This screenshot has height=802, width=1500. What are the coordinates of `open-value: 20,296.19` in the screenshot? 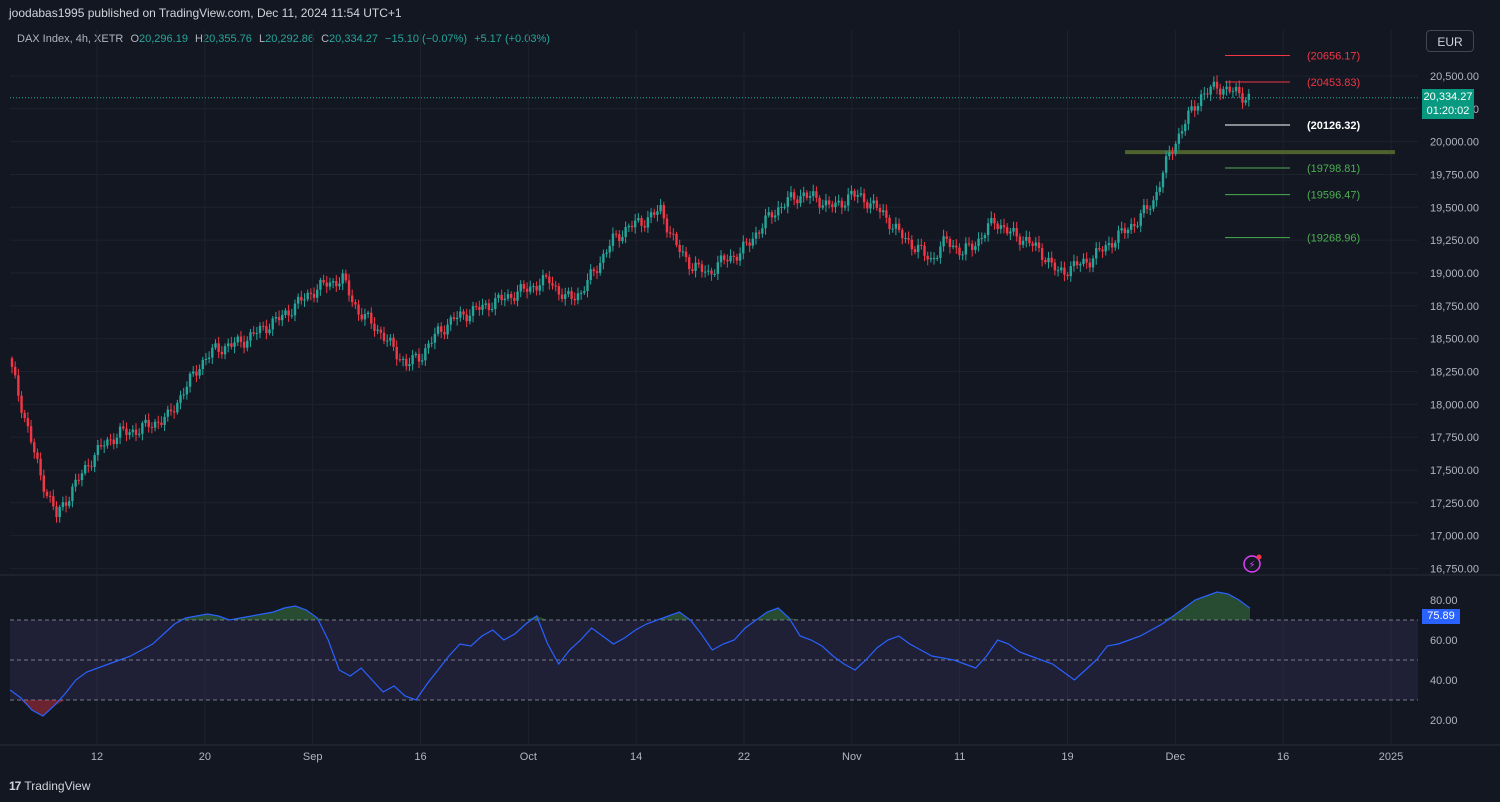 It's located at (163, 39).